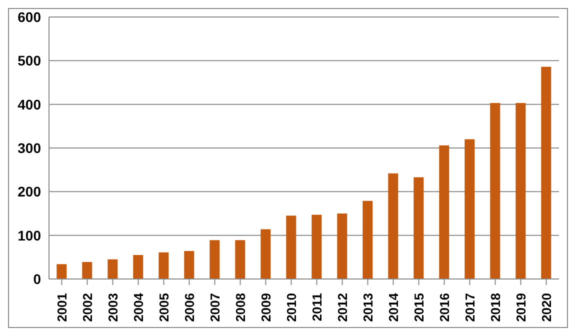 Image resolution: width=576 pixels, height=336 pixels. Describe the element at coordinates (189, 307) in the screenshot. I see `x-tick-label: 2006` at that location.